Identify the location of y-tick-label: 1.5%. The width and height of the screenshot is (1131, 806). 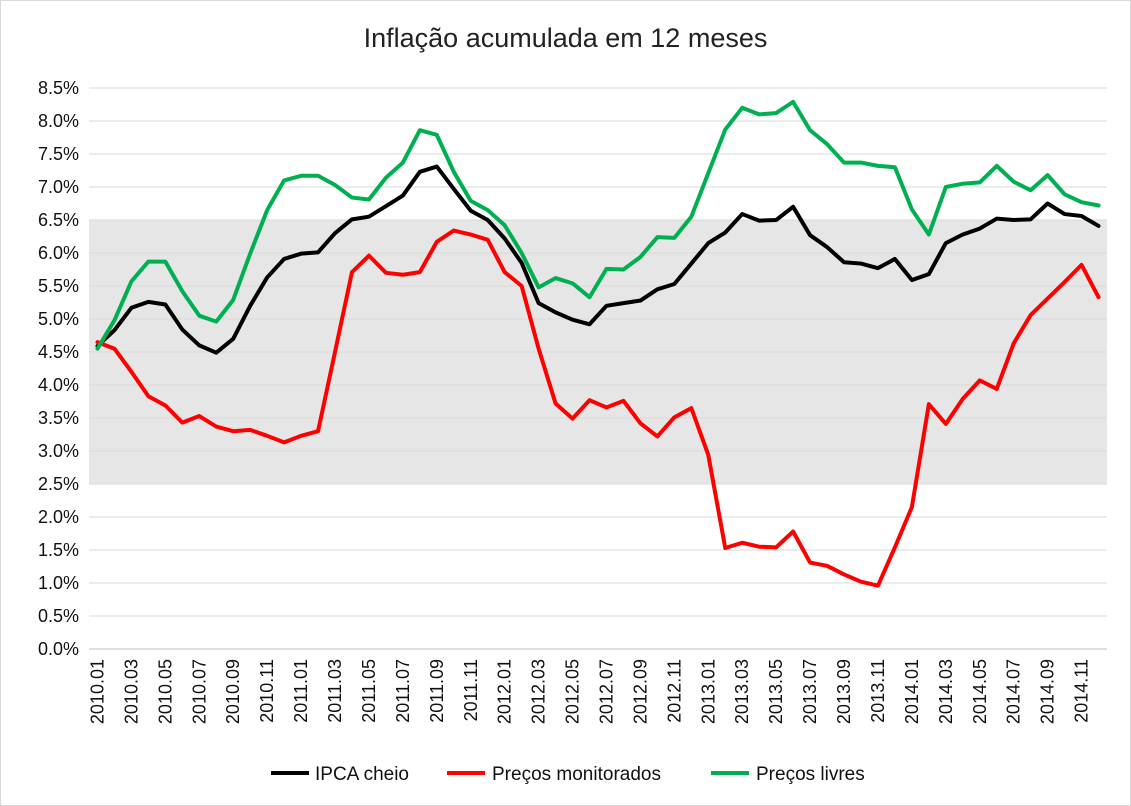
(58, 550).